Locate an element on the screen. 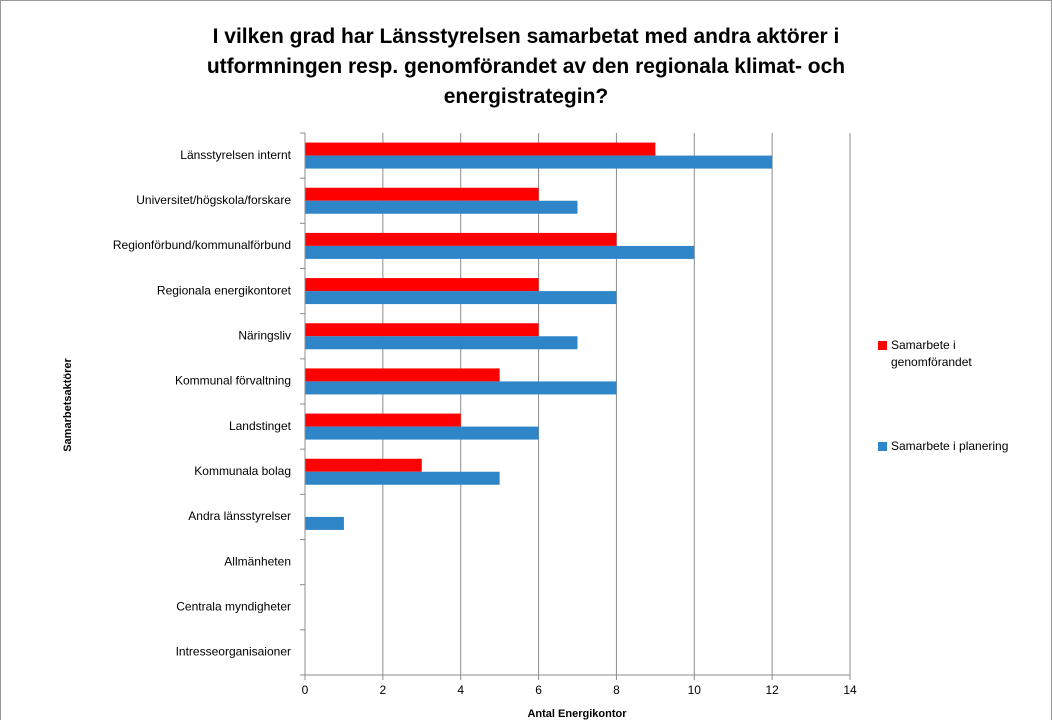 This screenshot has width=1052, height=720. y-tick-label: Kommunala bolag is located at coordinates (242, 471).